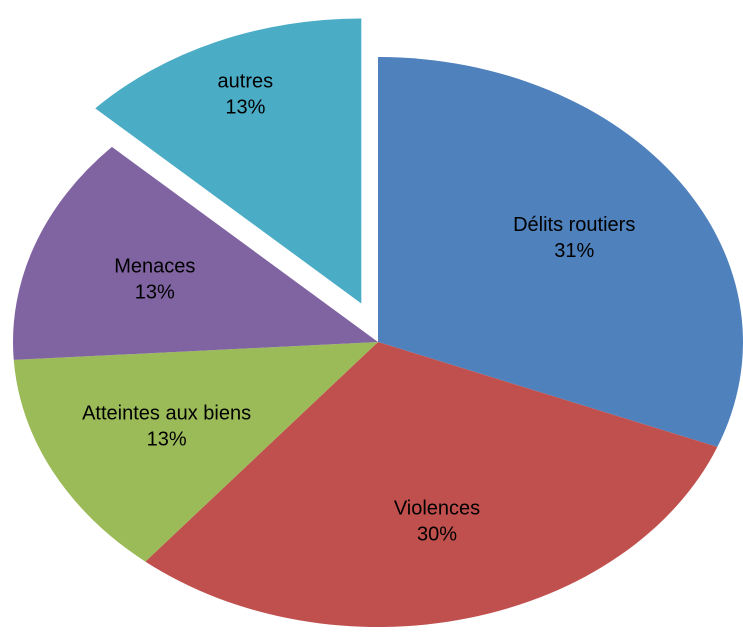 The image size is (743, 632). I want to click on slice-value-label: 30%, so click(437, 535).